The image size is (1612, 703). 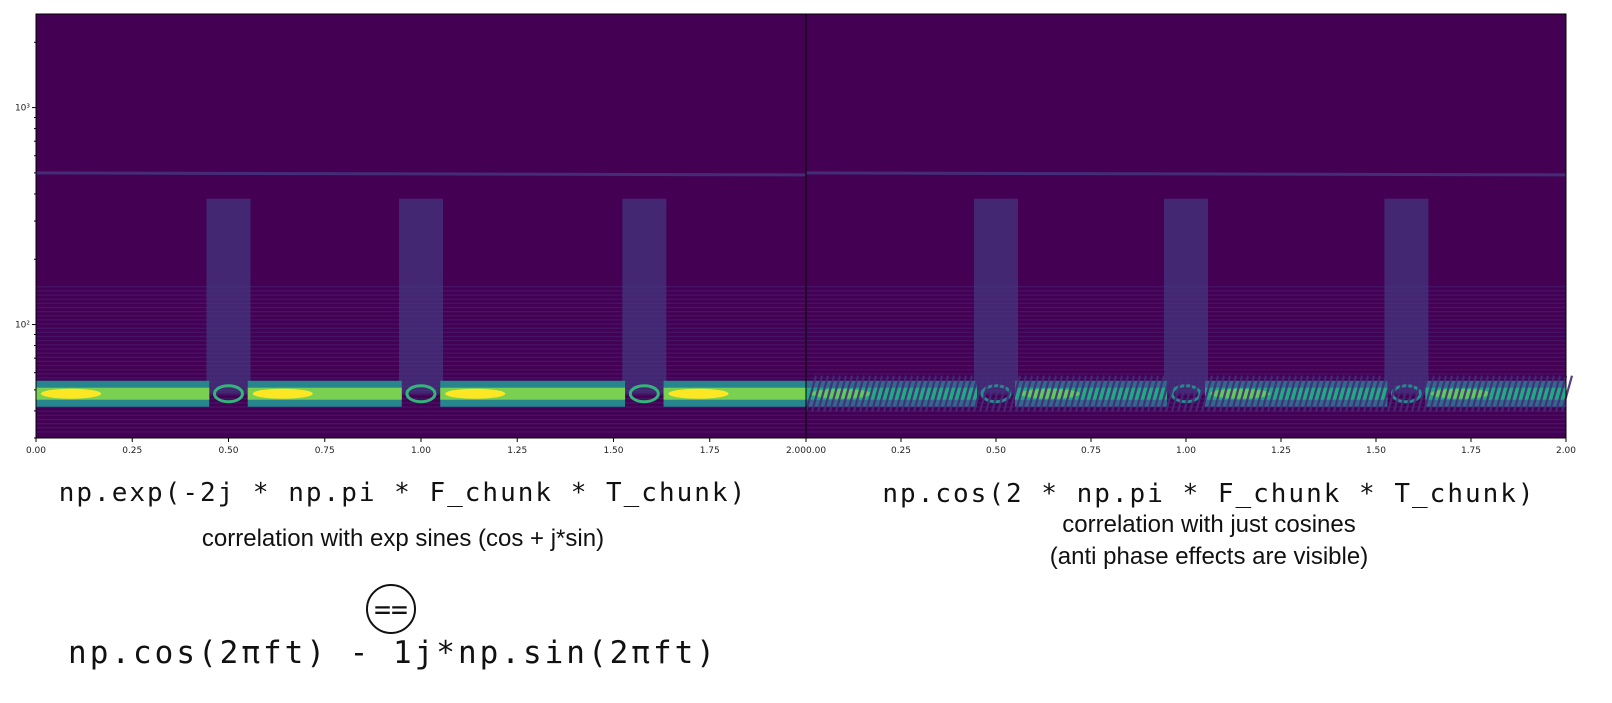 What do you see at coordinates (228, 451) in the screenshot?
I see `left-x-tick-label: 0.50` at bounding box center [228, 451].